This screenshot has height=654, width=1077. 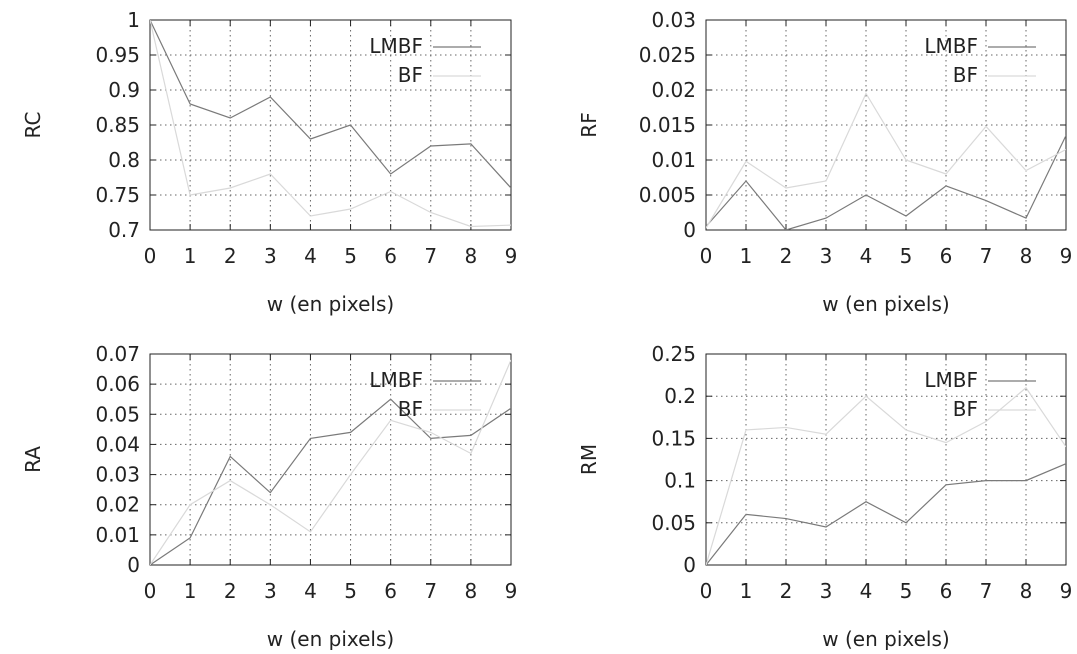 I want to click on y-tick-label: 0.04, so click(x=117, y=444).